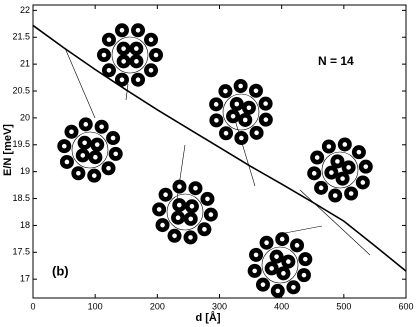 The image size is (416, 327). Describe the element at coordinates (25, 10) in the screenshot. I see `y-tick-label: 22` at that location.